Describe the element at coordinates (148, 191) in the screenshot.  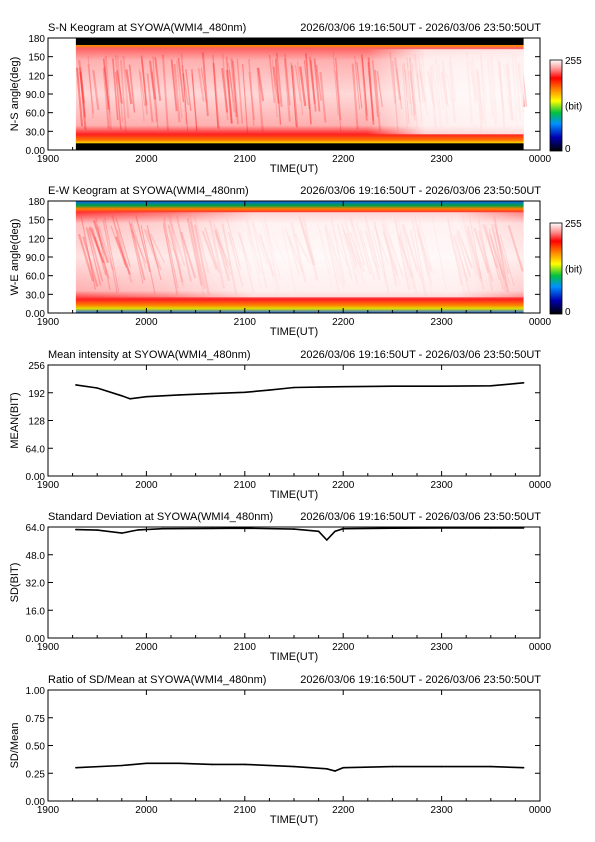
I see `panel-title: E-W Keogram at SYOWA(WMI4_480nm)` at that location.